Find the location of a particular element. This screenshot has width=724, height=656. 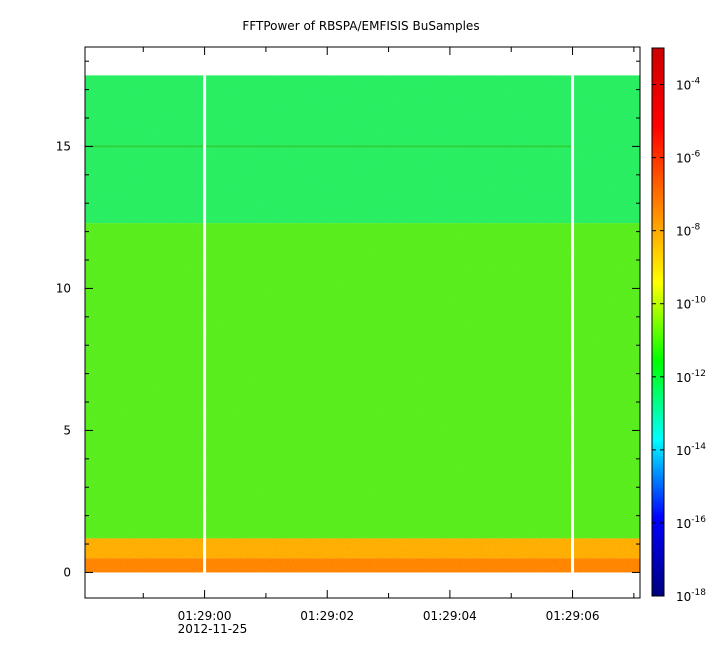

y-tick-label: 10 is located at coordinates (63, 288).